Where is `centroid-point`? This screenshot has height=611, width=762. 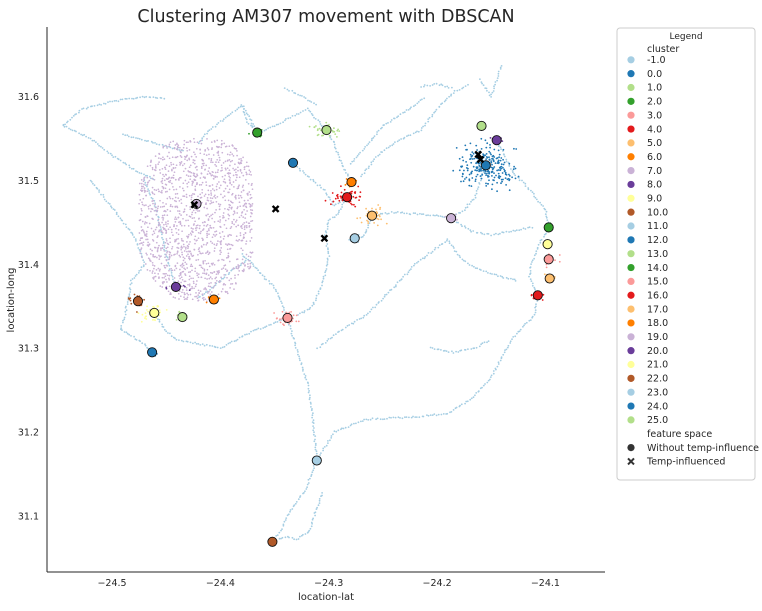
centroid-point is located at coordinates (138, 301).